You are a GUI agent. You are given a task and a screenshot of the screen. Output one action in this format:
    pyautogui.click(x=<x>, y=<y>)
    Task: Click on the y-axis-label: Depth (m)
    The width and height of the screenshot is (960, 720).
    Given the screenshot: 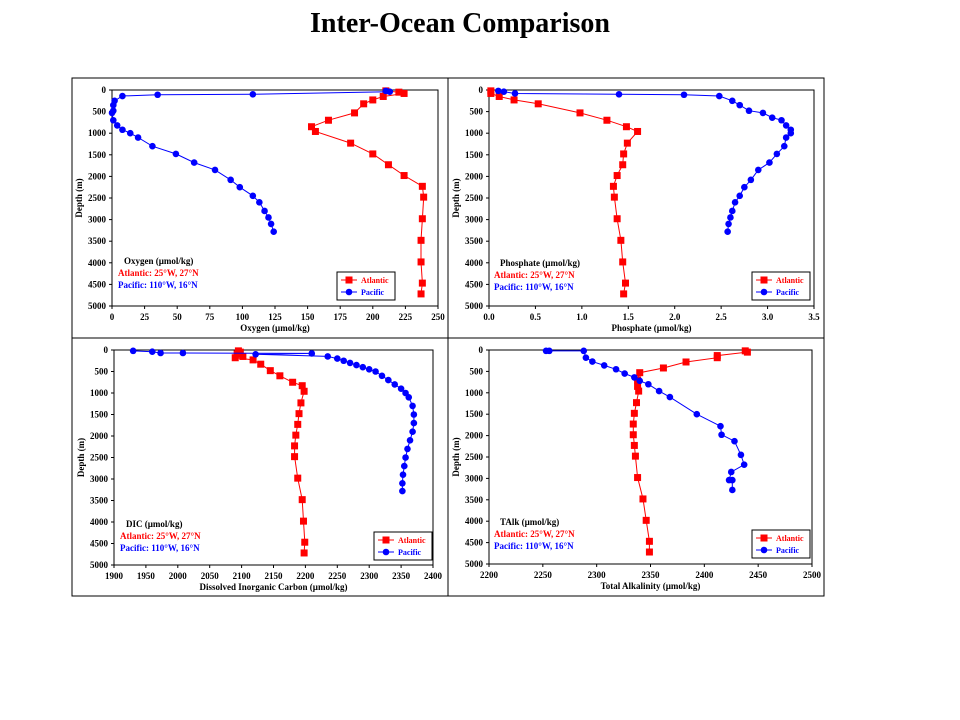 What is the action you would take?
    pyautogui.click(x=456, y=456)
    